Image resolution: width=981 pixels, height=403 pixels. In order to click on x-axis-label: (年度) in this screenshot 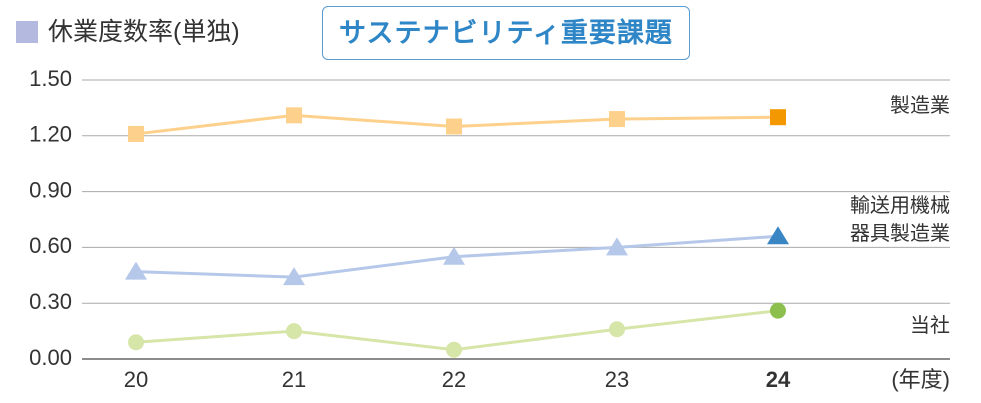, I will do `click(920, 379)`.